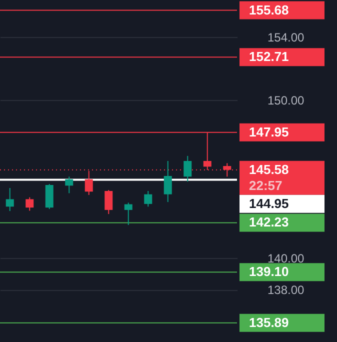  Describe the element at coordinates (269, 222) in the screenshot. I see `ref-line-label: 142.23` at that location.